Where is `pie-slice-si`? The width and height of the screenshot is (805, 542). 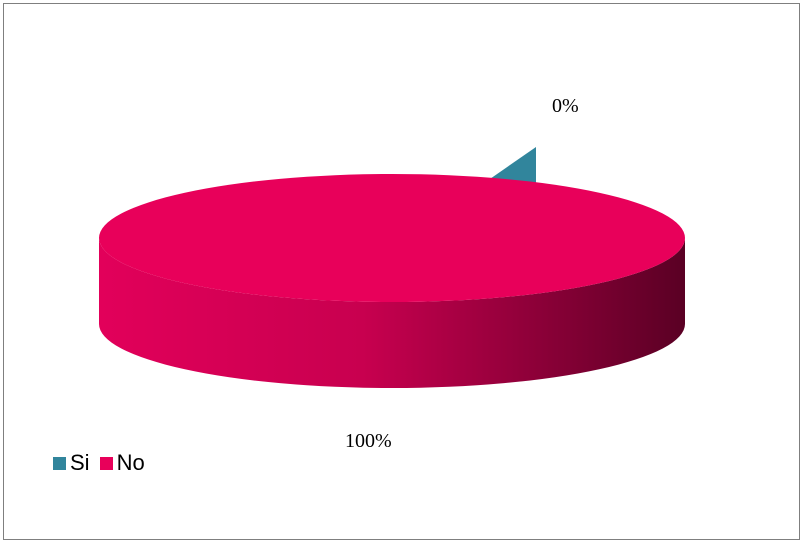
pie-slice-si is located at coordinates (511, 165).